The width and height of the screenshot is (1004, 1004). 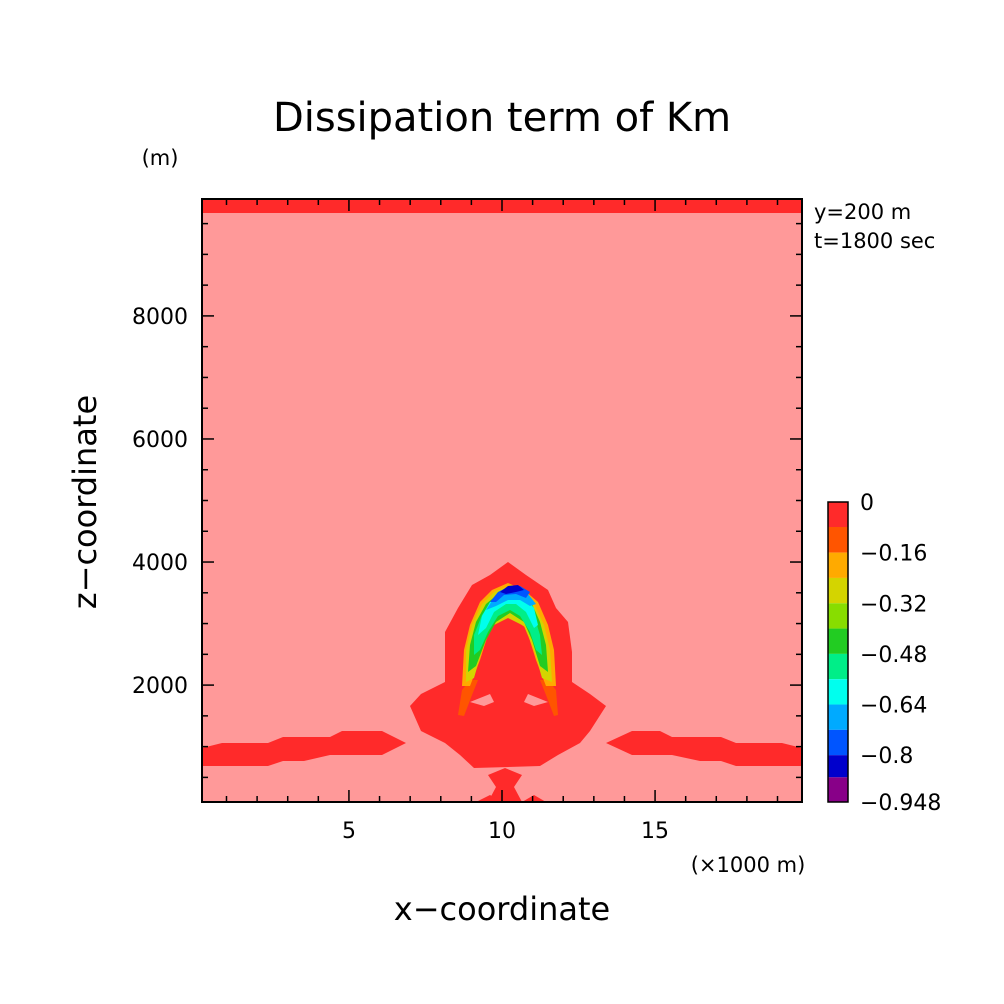 I want to click on y-unit-label: (m), so click(x=160, y=158).